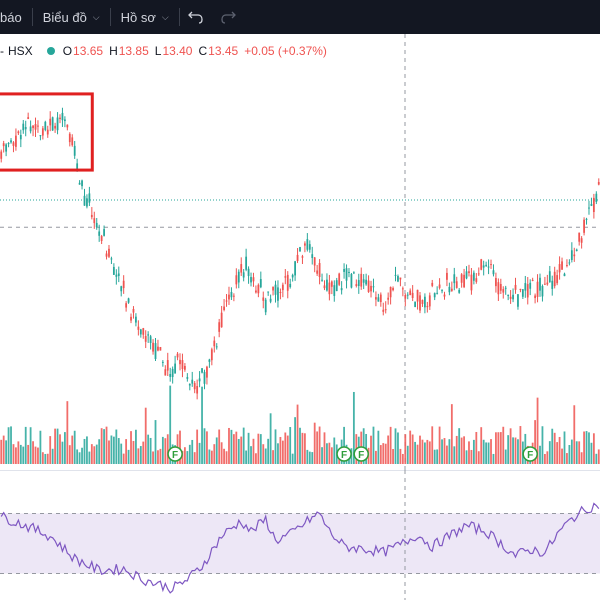  I want to click on redo-button, so click(228, 17).